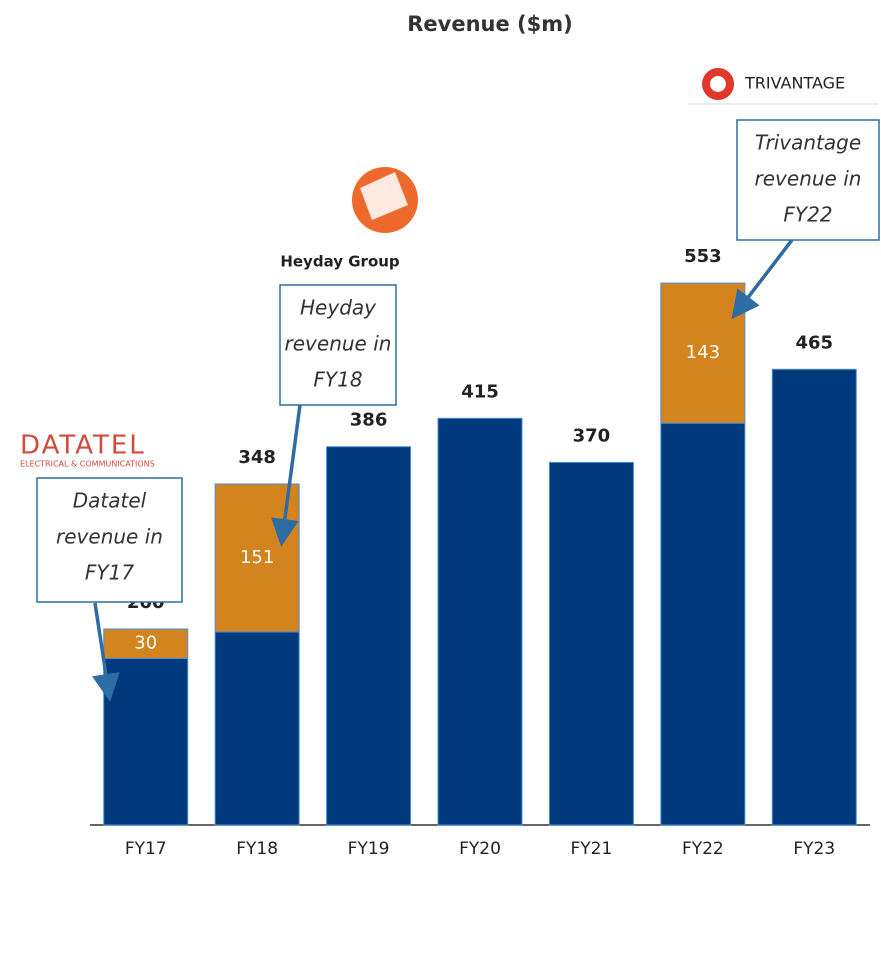  Describe the element at coordinates (703, 849) in the screenshot. I see `x-tick-label: FY22` at that location.